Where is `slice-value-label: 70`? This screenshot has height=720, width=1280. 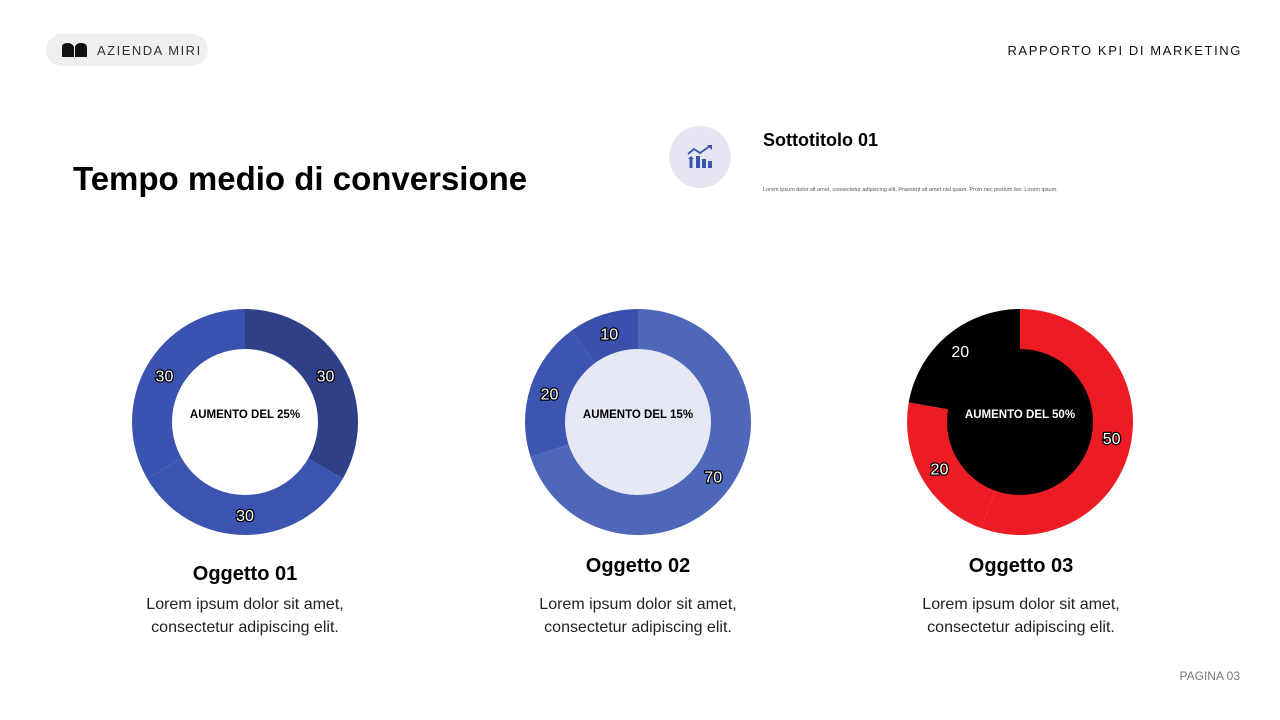
slice-value-label: 70 is located at coordinates (713, 478).